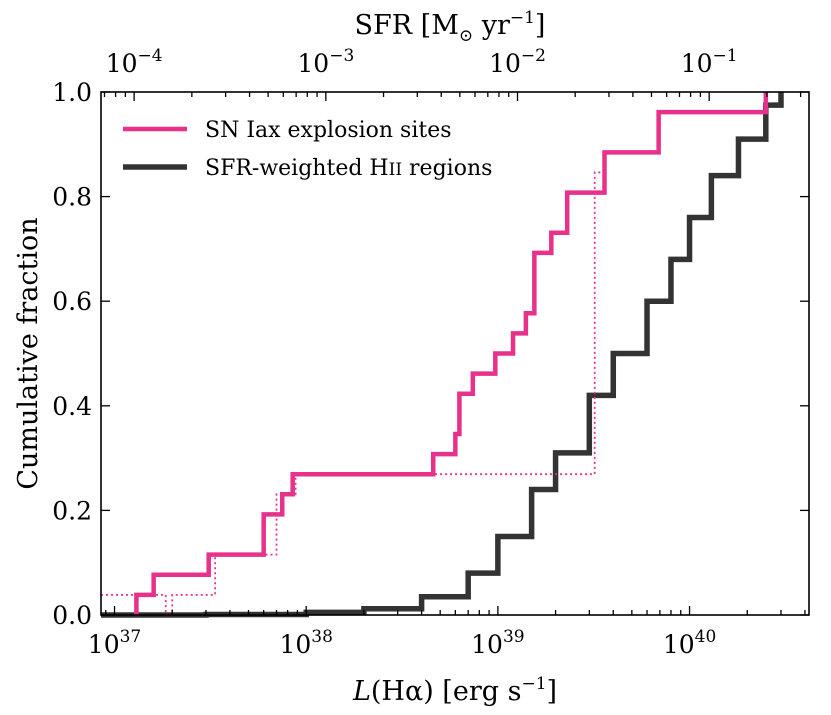  I want to click on x-axis-title: L(Hα) [erg s−1], so click(454, 690).